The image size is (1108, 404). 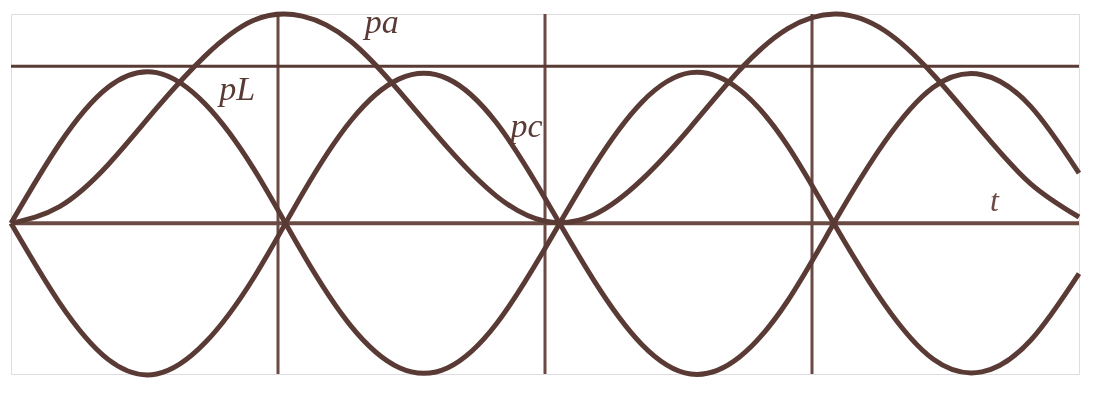 I want to click on series-label: pa, so click(x=380, y=22).